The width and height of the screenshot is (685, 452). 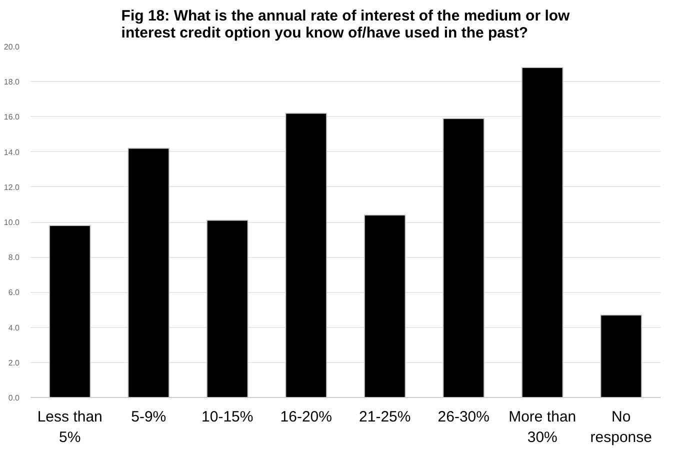 What do you see at coordinates (69, 427) in the screenshot?
I see `x-tick-label: Less than 5%` at bounding box center [69, 427].